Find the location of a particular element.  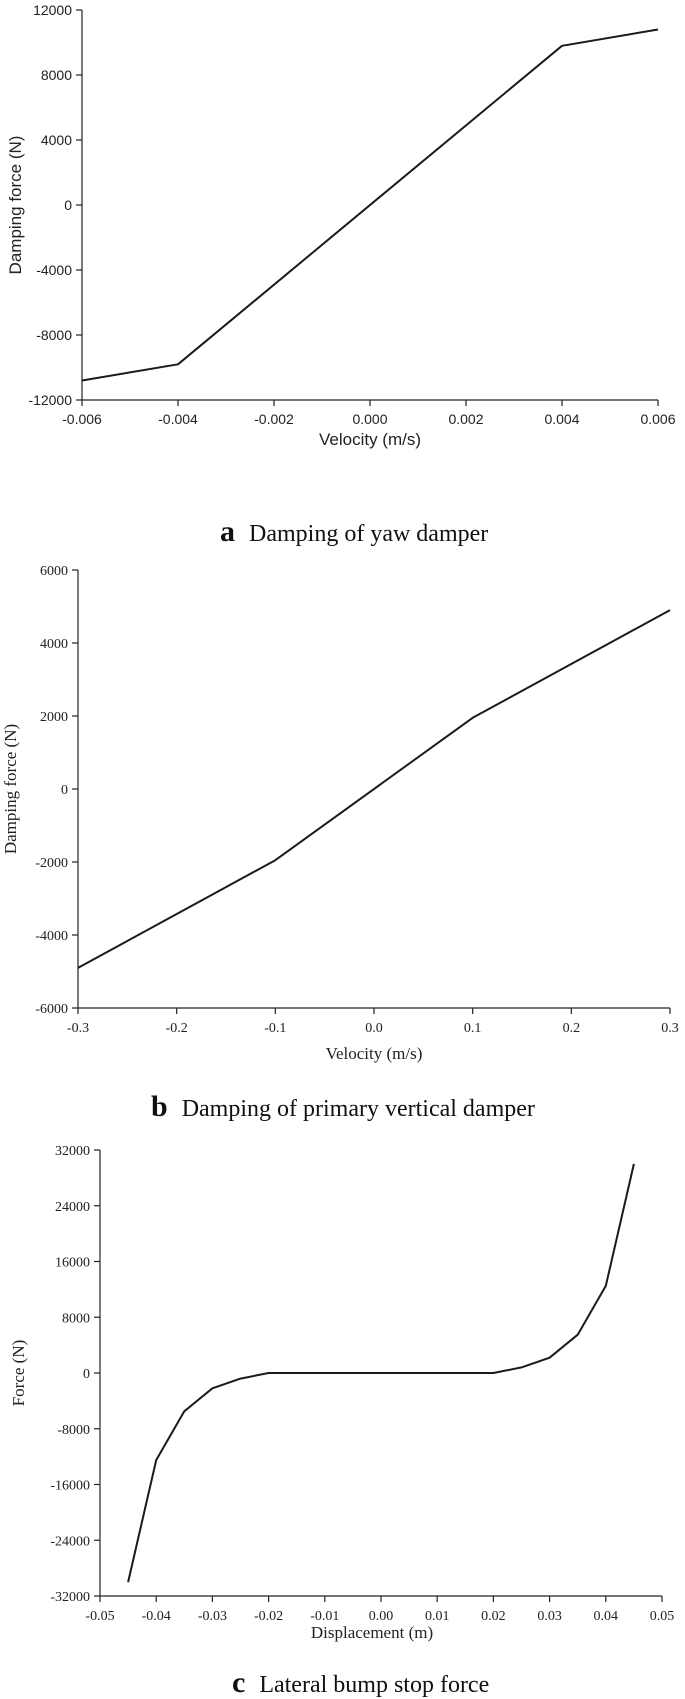

x-tick-label: -0.1 is located at coordinates (275, 1028).